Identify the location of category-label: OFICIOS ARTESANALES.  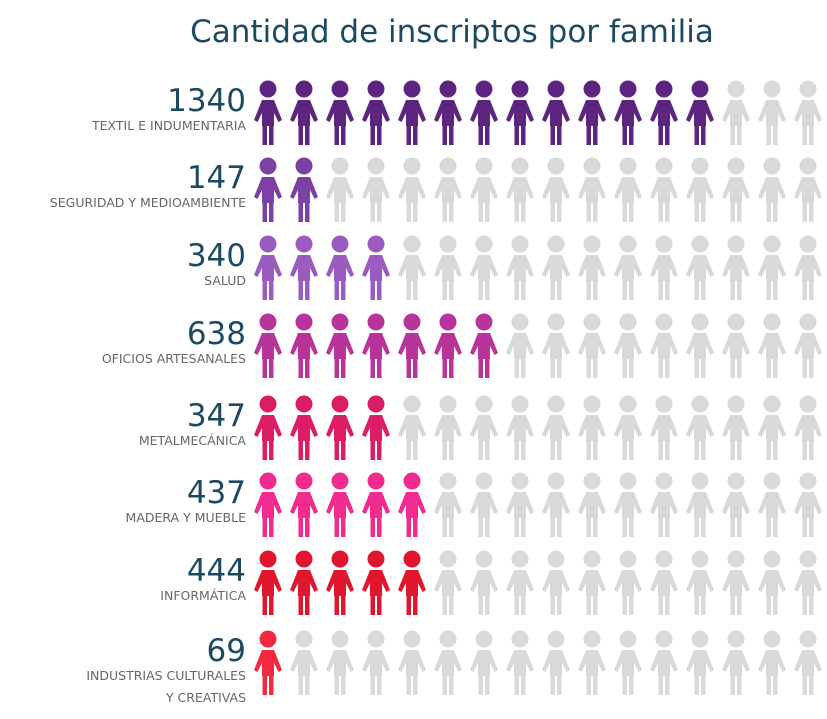
(174, 358).